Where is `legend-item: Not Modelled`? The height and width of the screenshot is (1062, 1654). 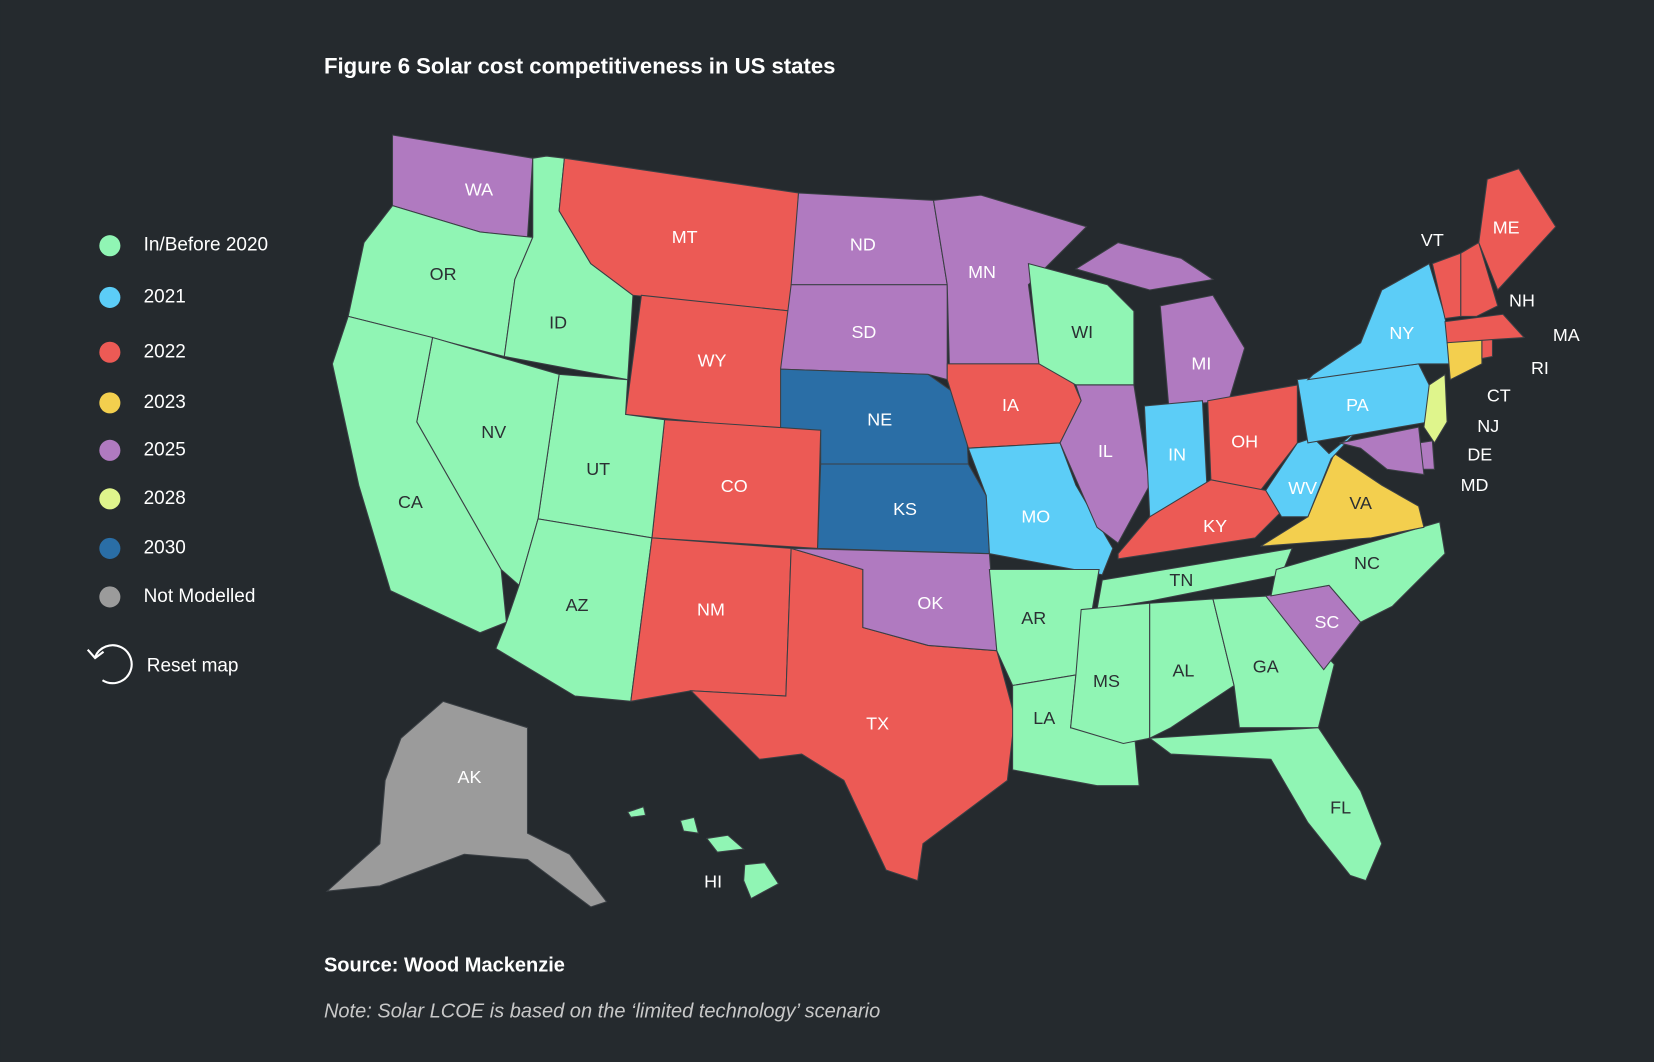
legend-item: Not Modelled is located at coordinates (177, 597).